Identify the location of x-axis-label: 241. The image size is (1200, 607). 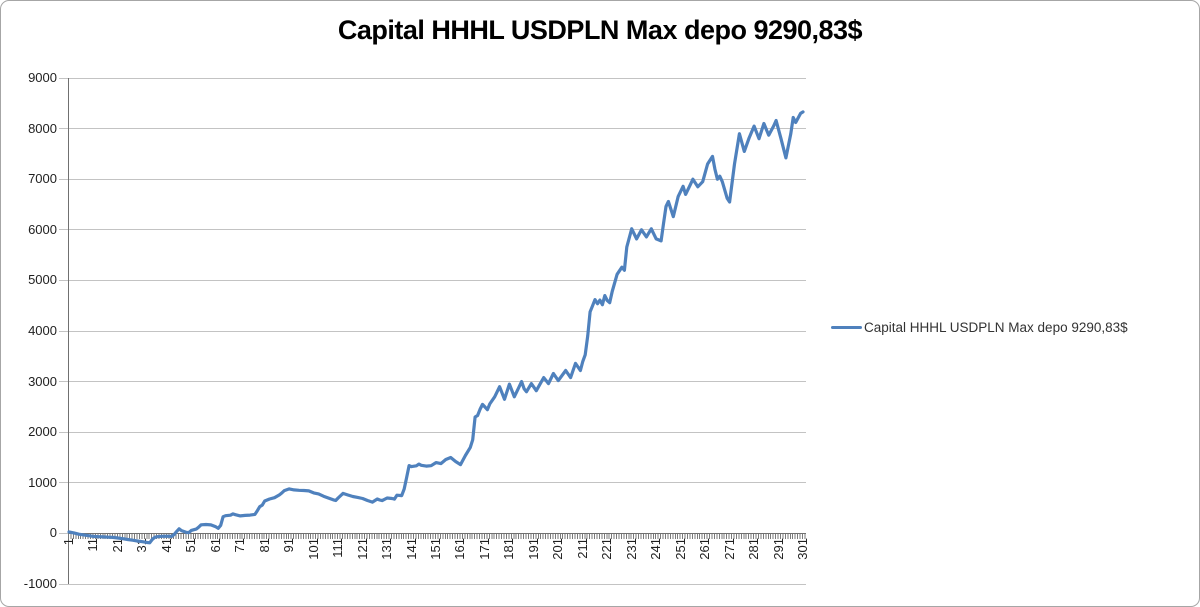
(656, 549).